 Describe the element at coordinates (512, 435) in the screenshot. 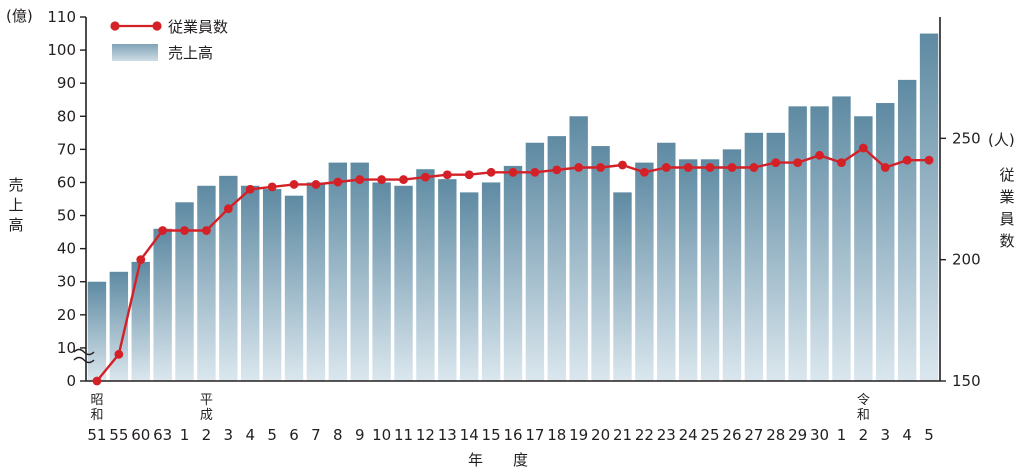

I see `x-tick-label: 16` at that location.